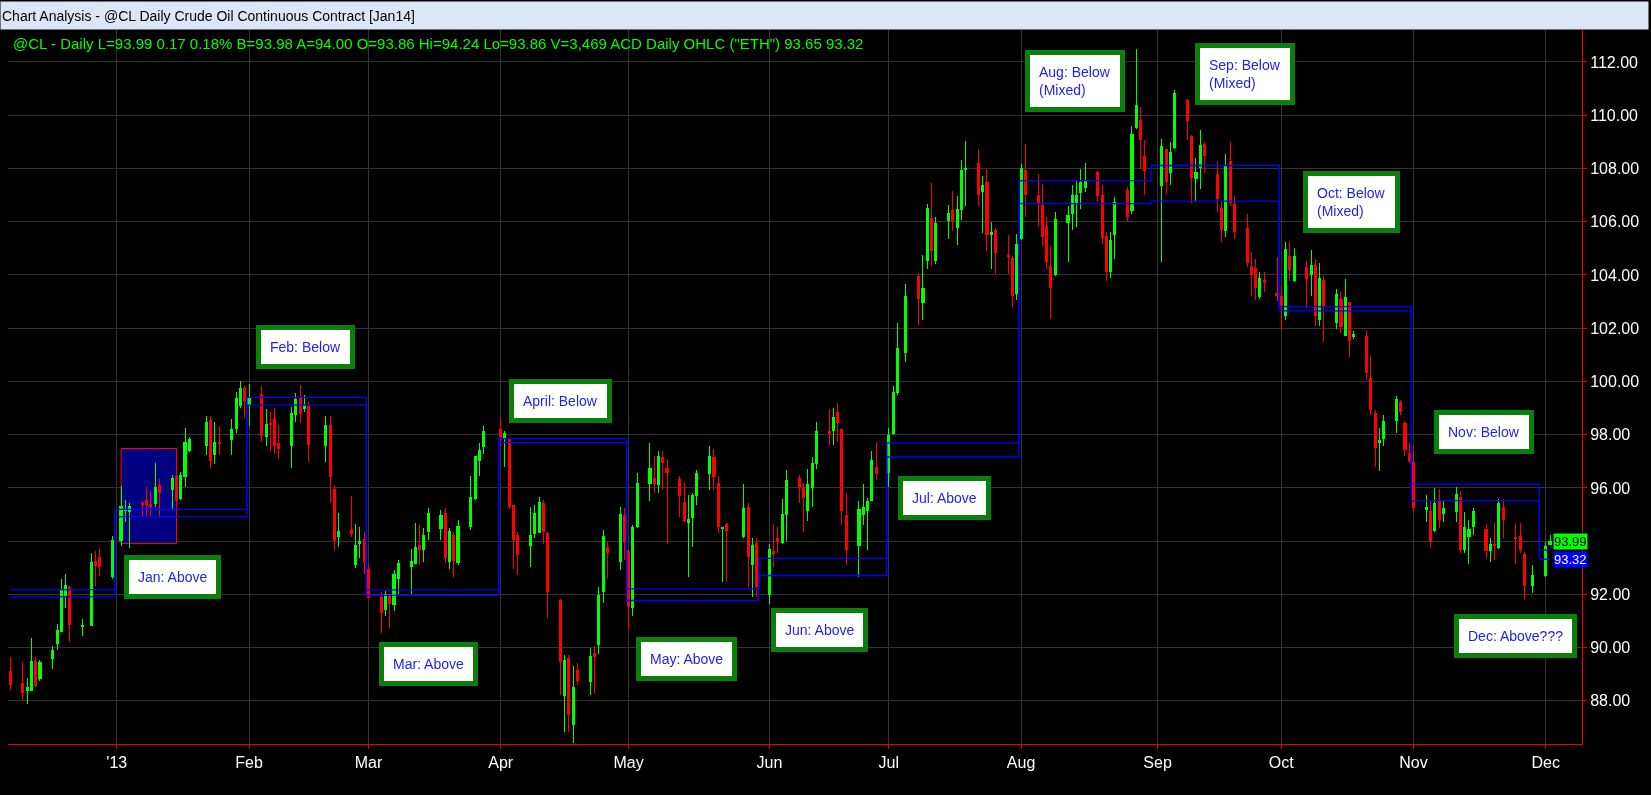 The image size is (1651, 795). Describe the element at coordinates (1615, 382) in the screenshot. I see `y-tick-label: 100.00` at that location.